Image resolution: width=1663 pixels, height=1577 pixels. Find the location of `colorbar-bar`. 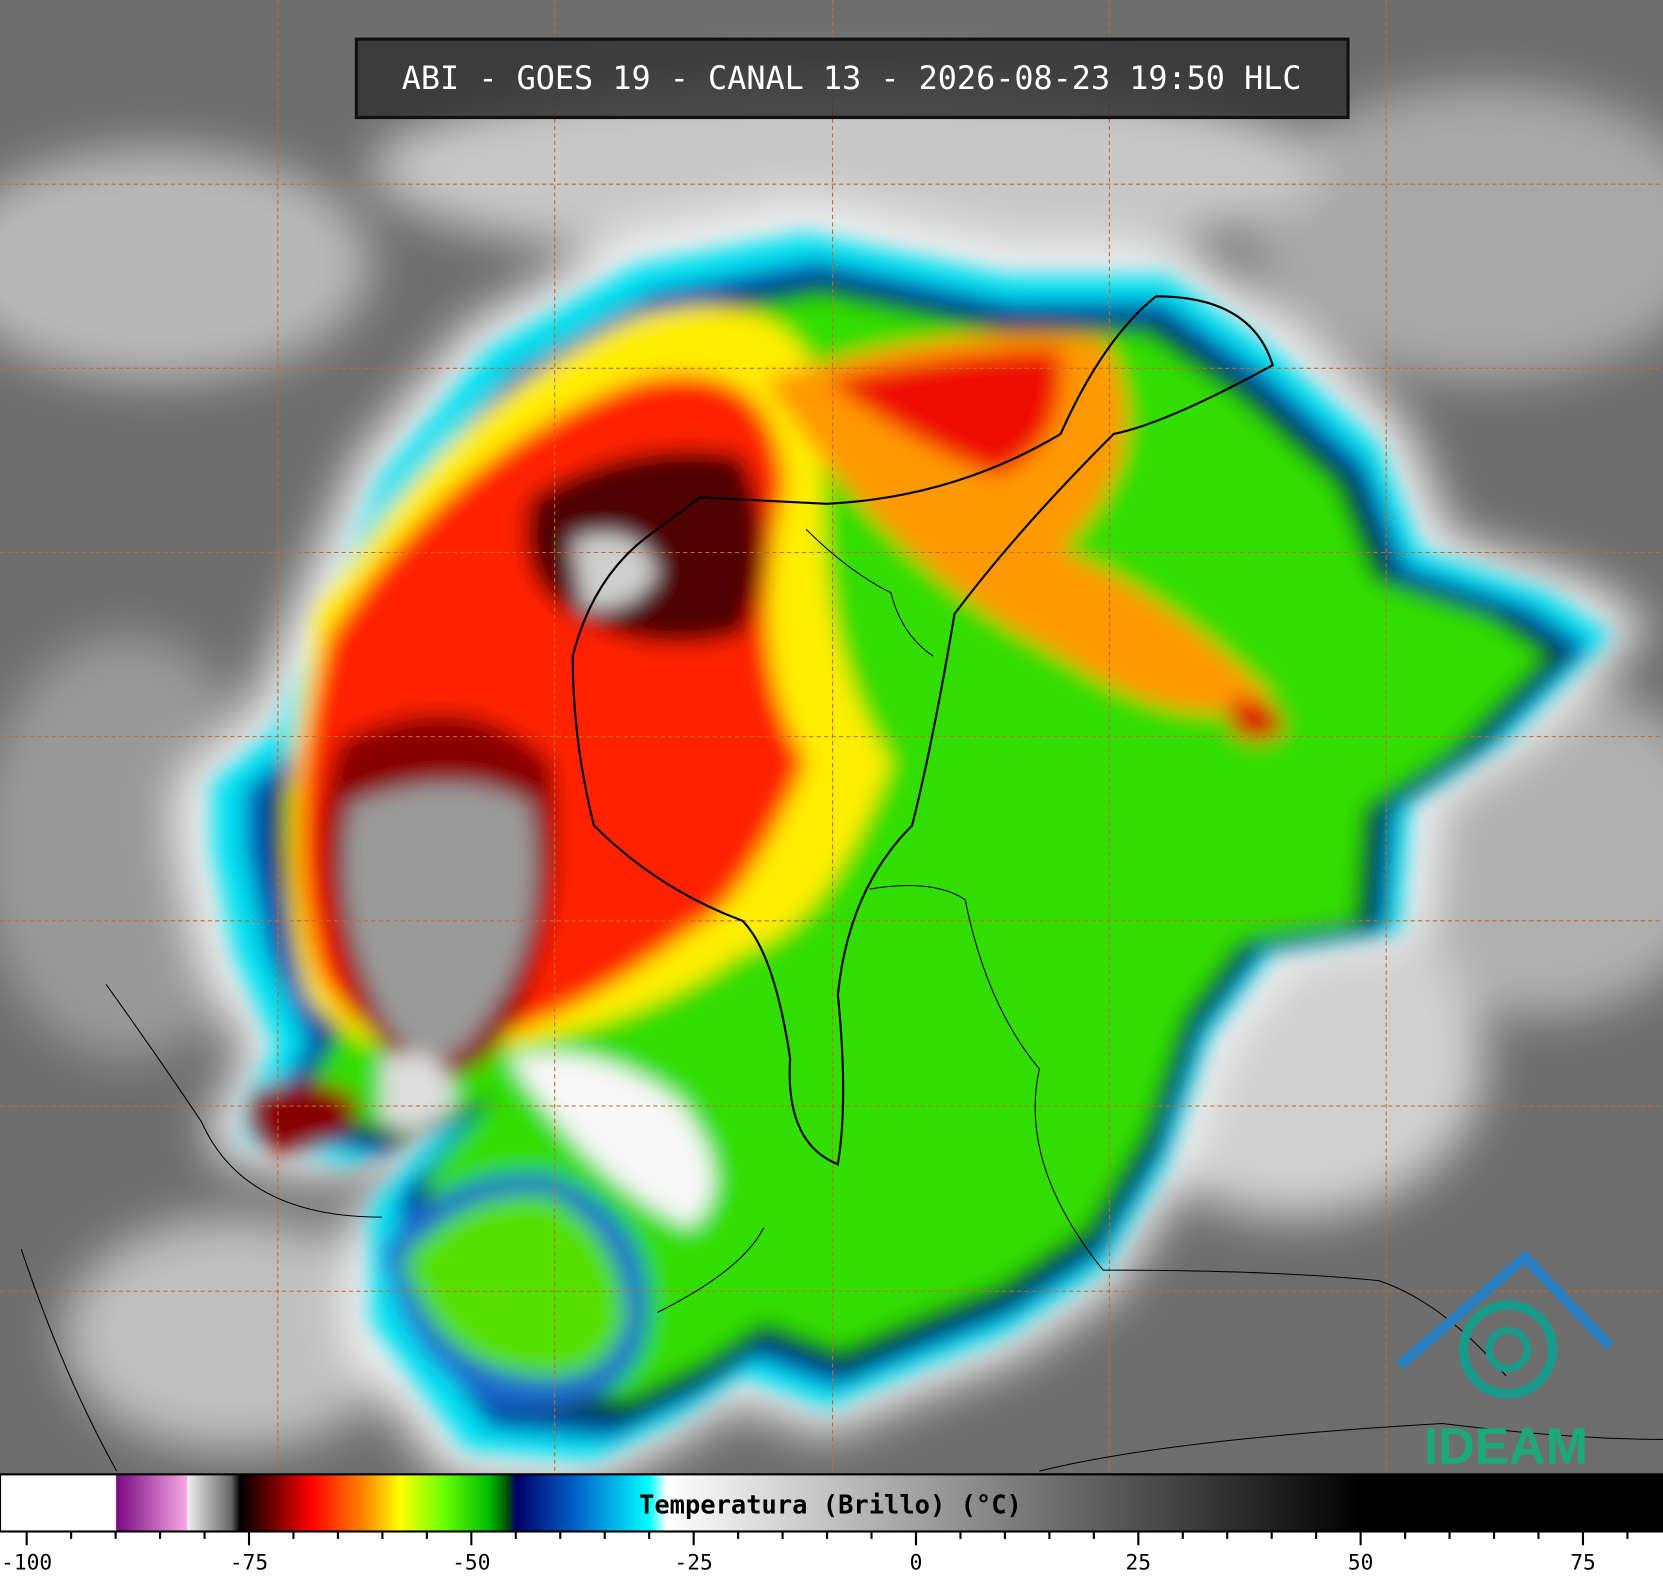

colorbar-bar is located at coordinates (831, 1503).